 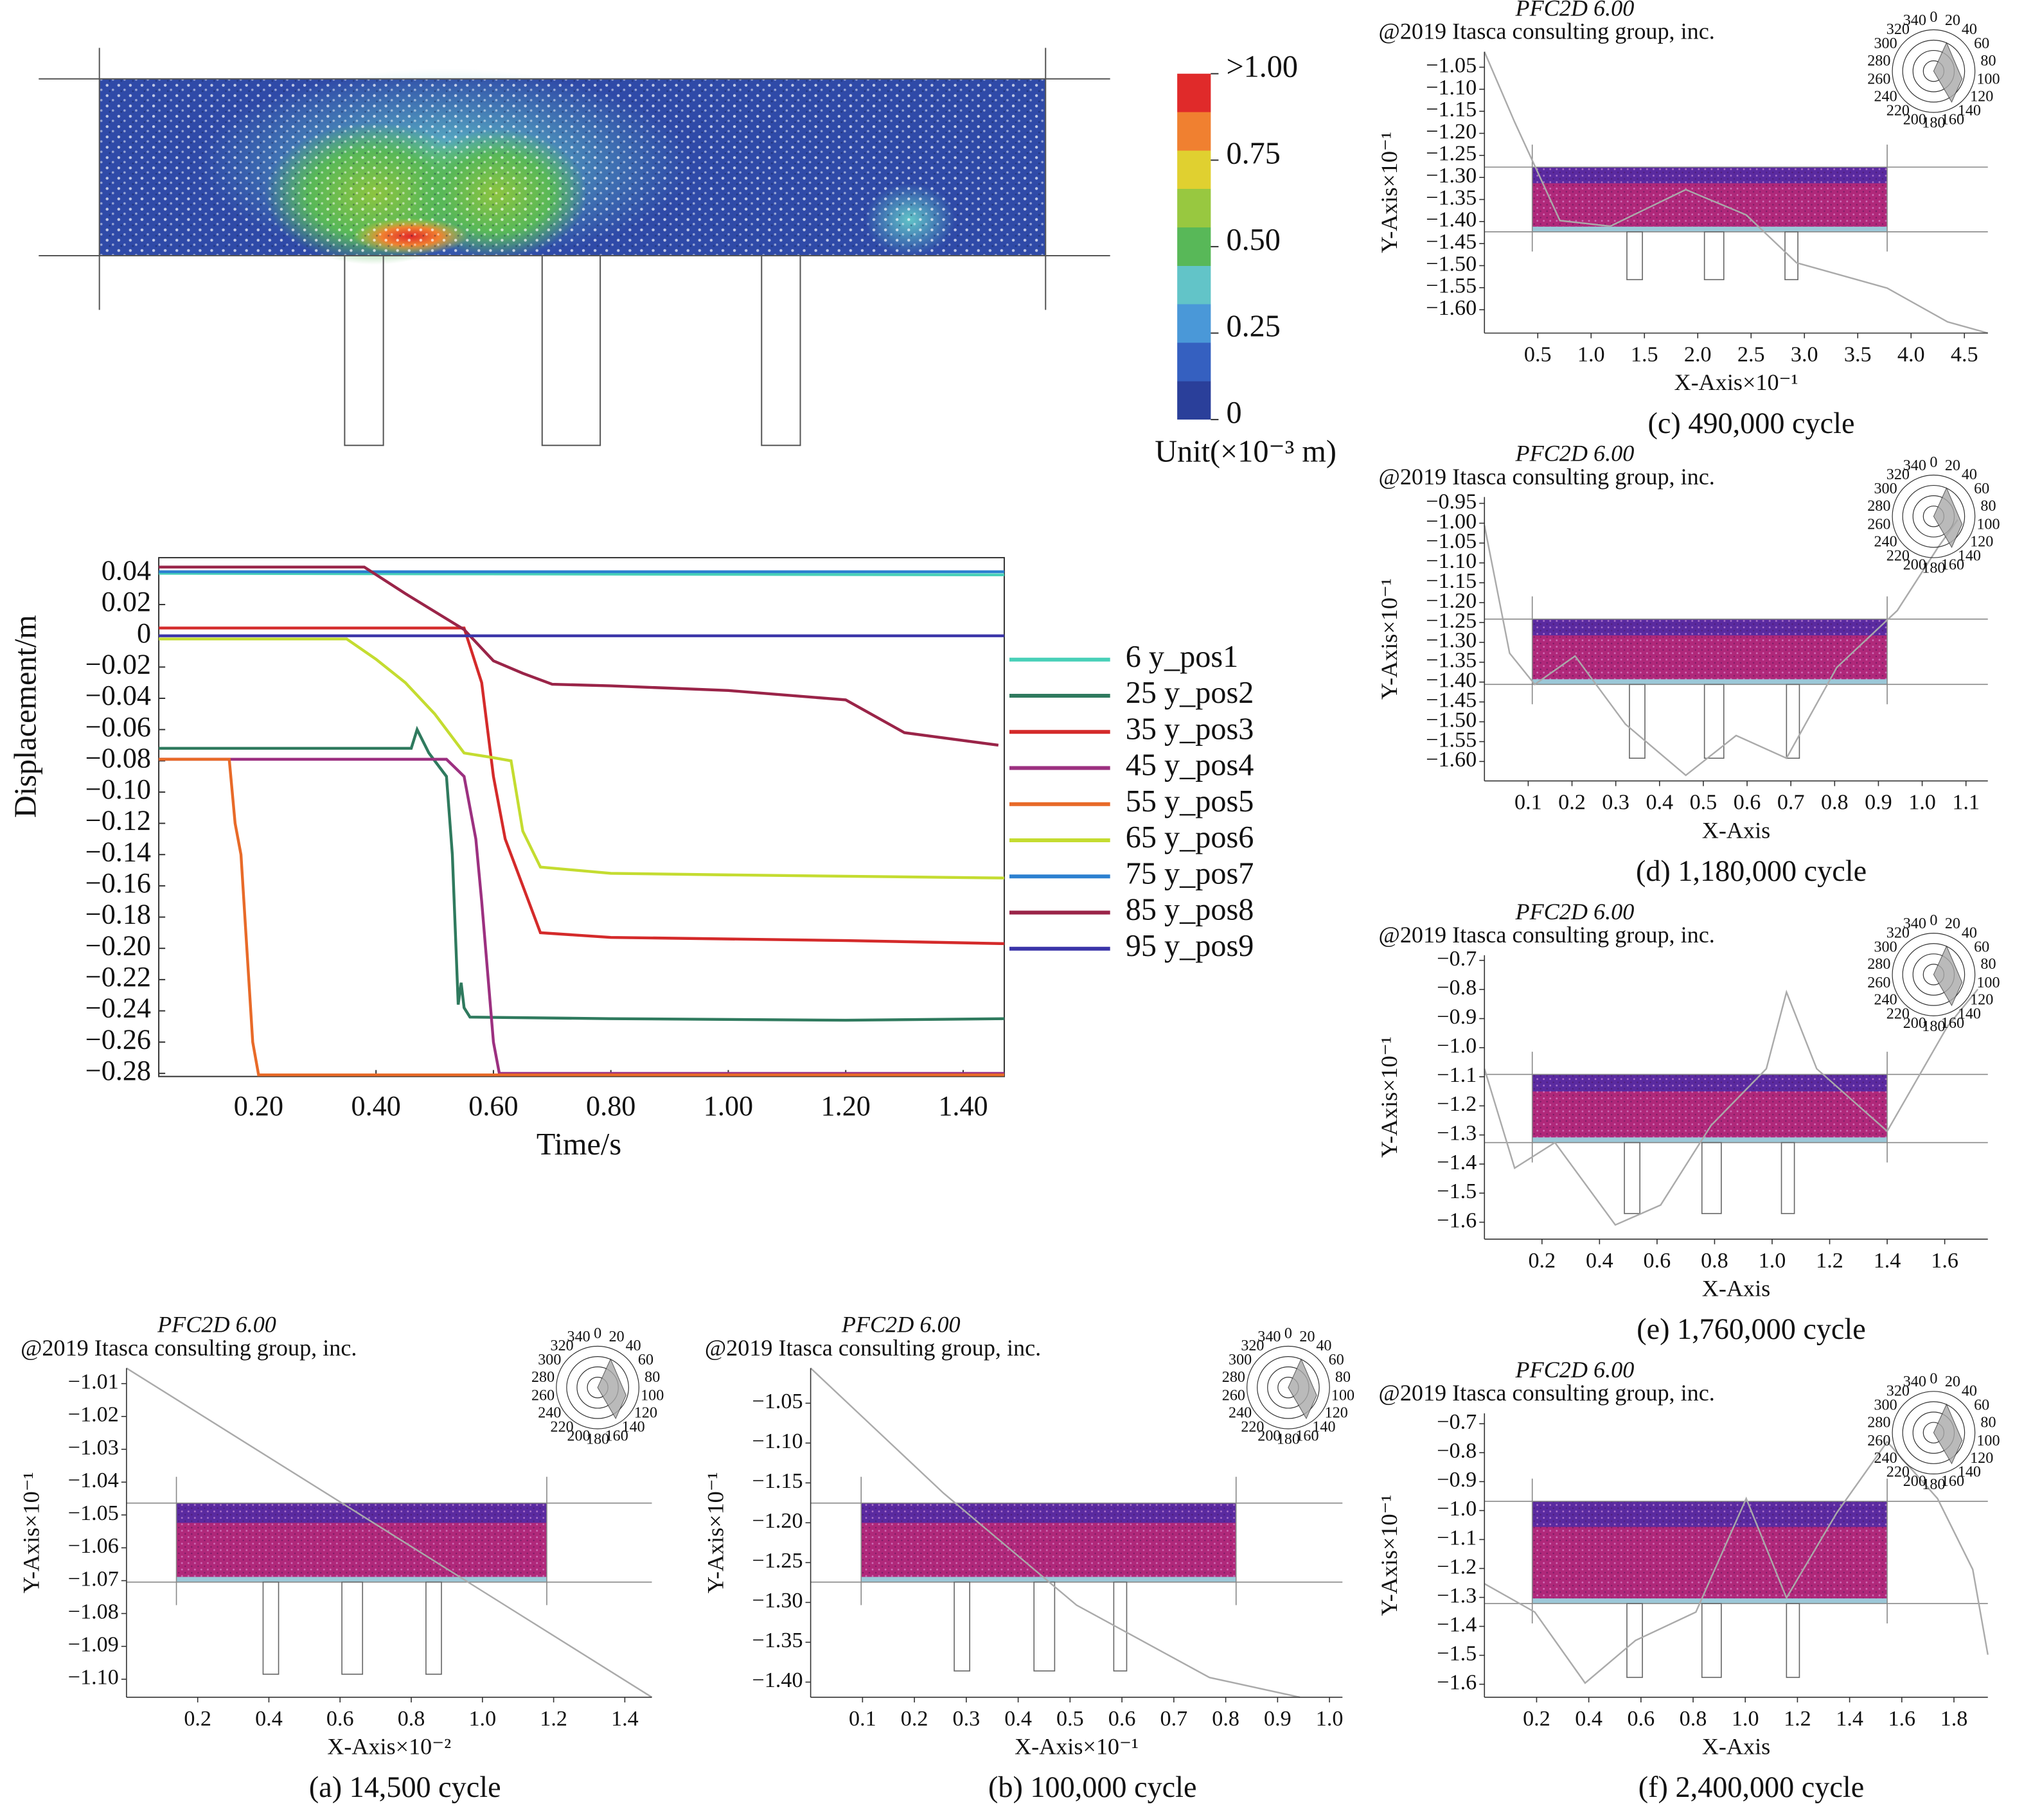 What do you see at coordinates (777, 1561) in the screenshot?
I see `y-tick-label: −1.25` at bounding box center [777, 1561].